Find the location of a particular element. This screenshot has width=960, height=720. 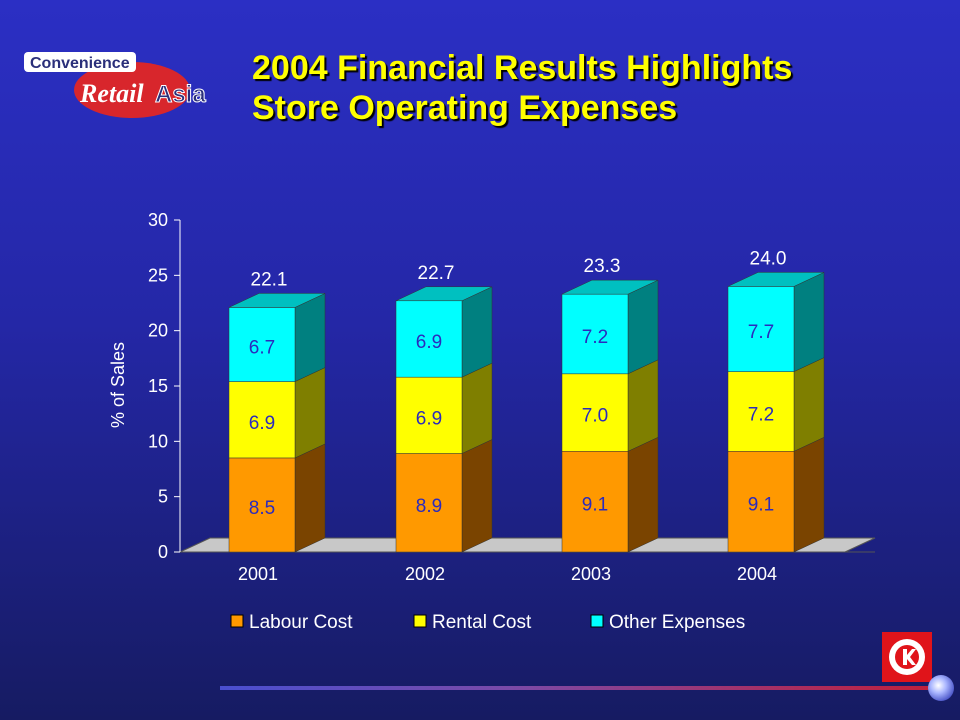

legend-label: Other Expenses is located at coordinates (677, 622).